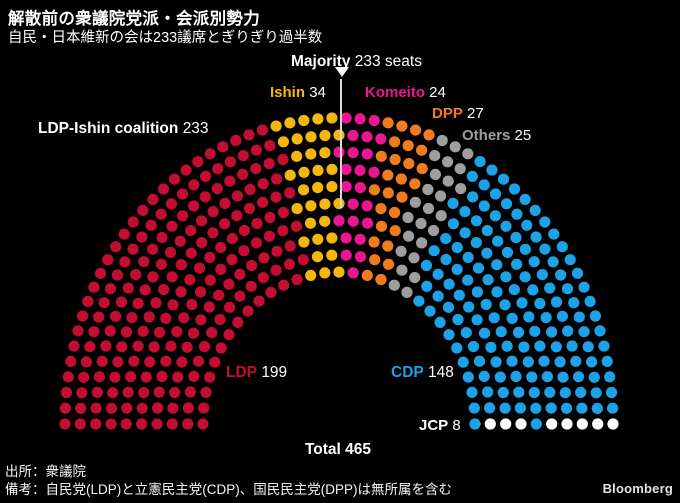  What do you see at coordinates (447, 113) in the screenshot?
I see `legend-dpp-name: DPP` at bounding box center [447, 113].